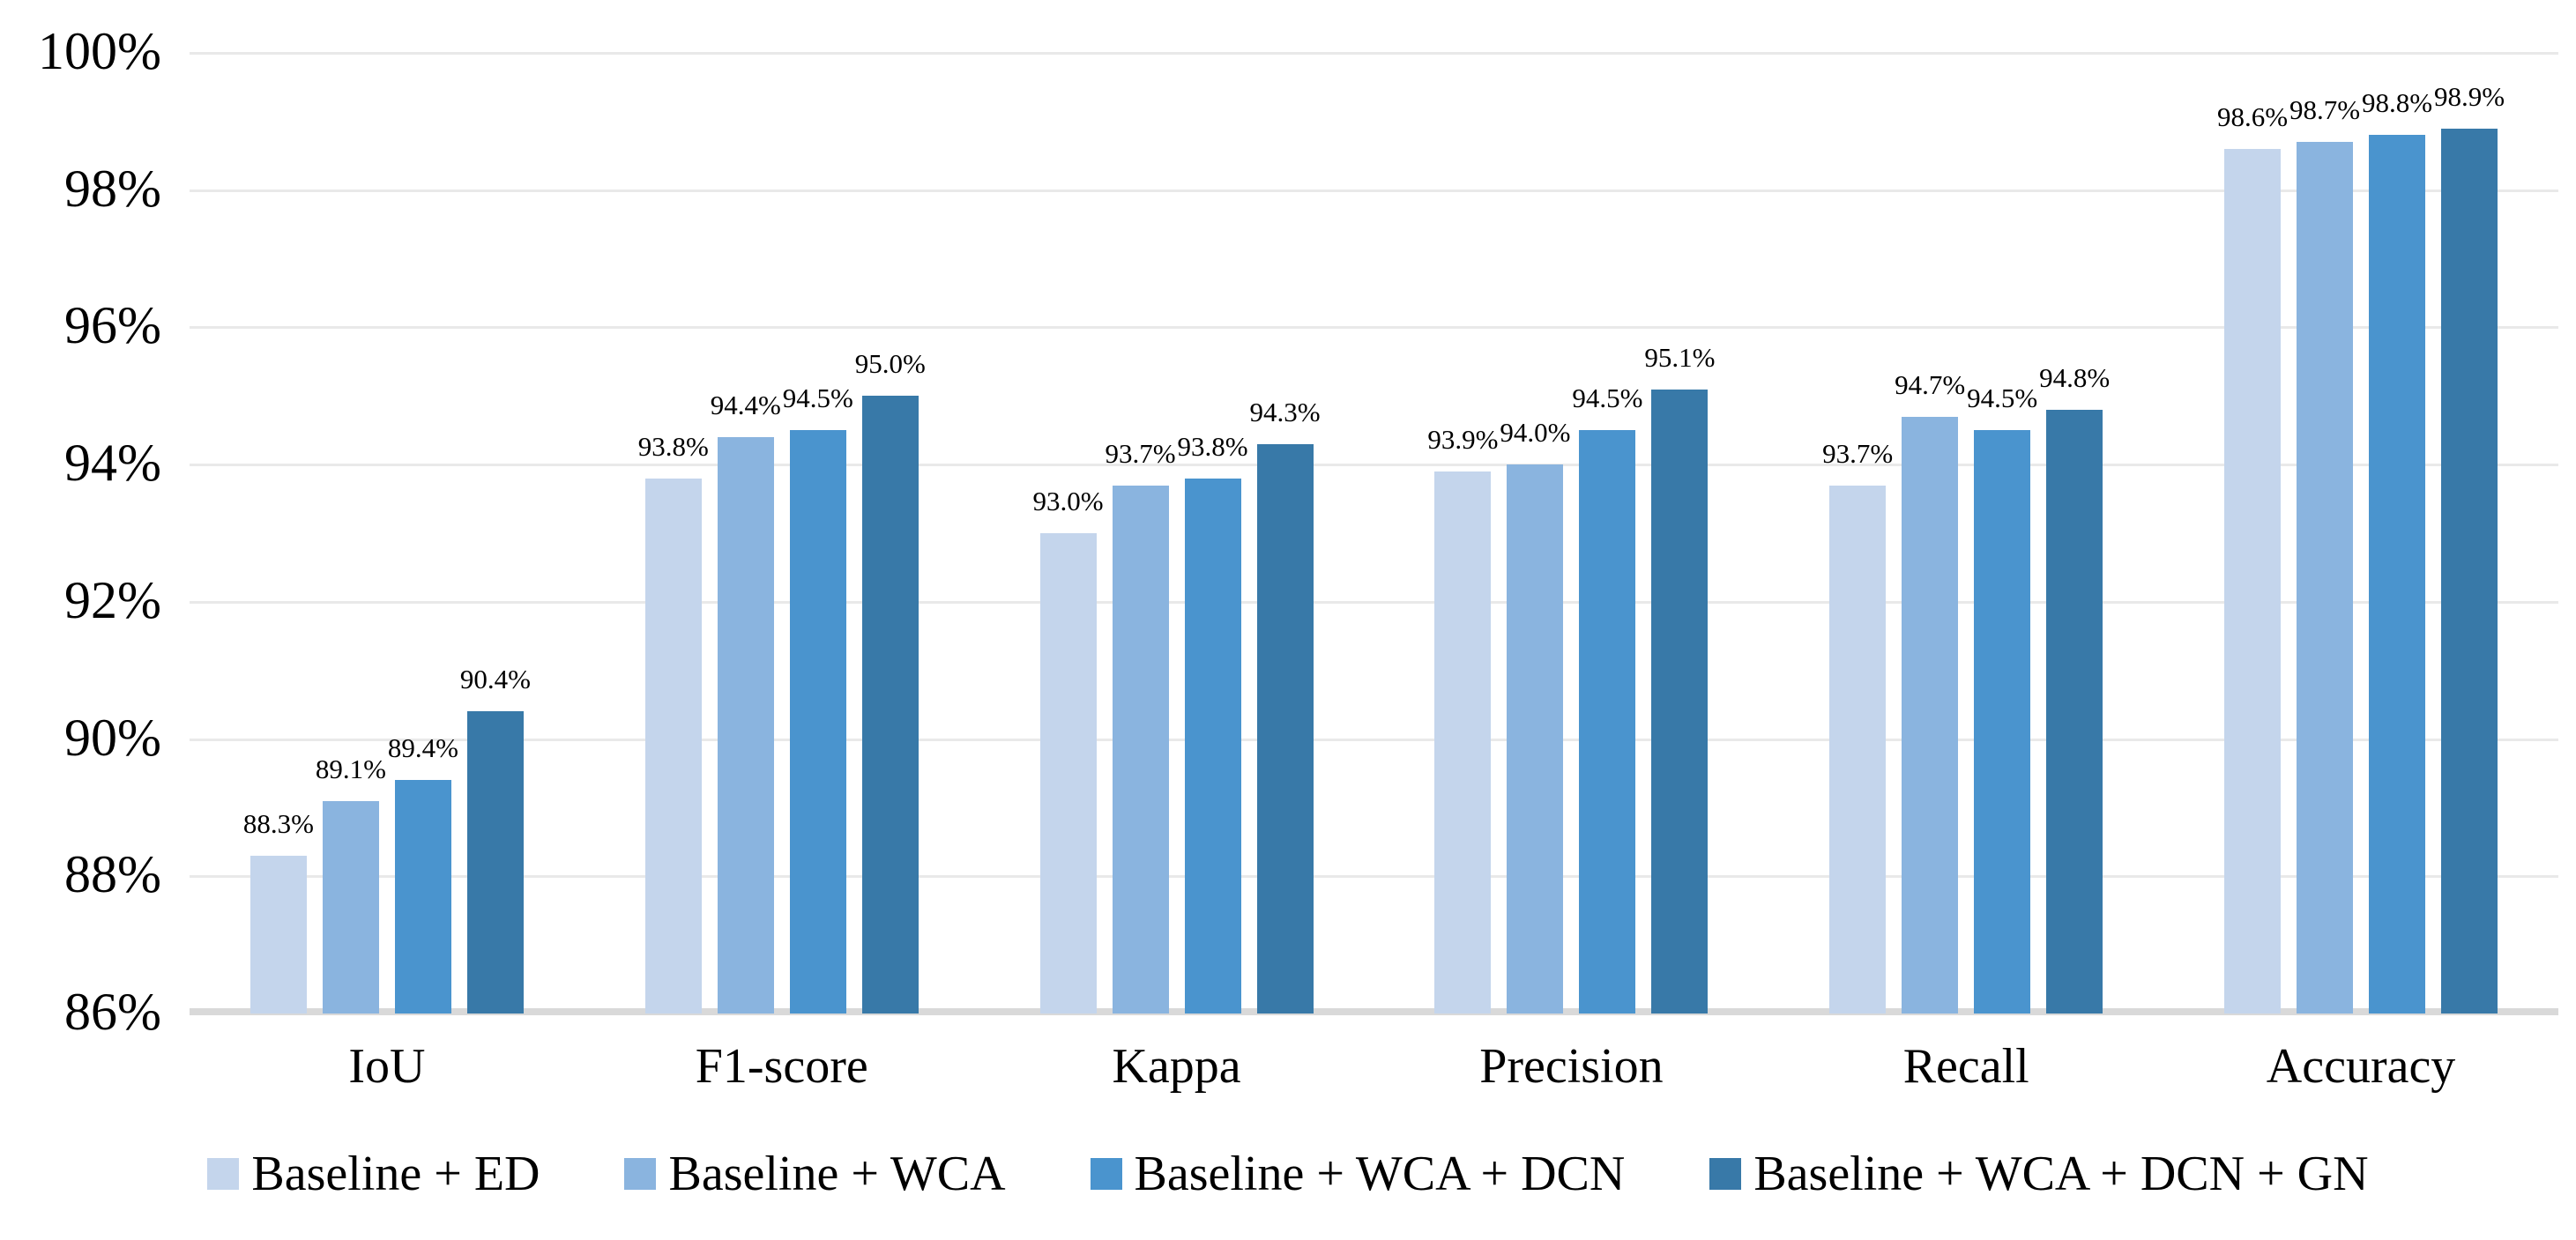 The image size is (2576, 1240). Describe the element at coordinates (837, 1174) in the screenshot. I see `legend-label: Baseline + WCA` at that location.